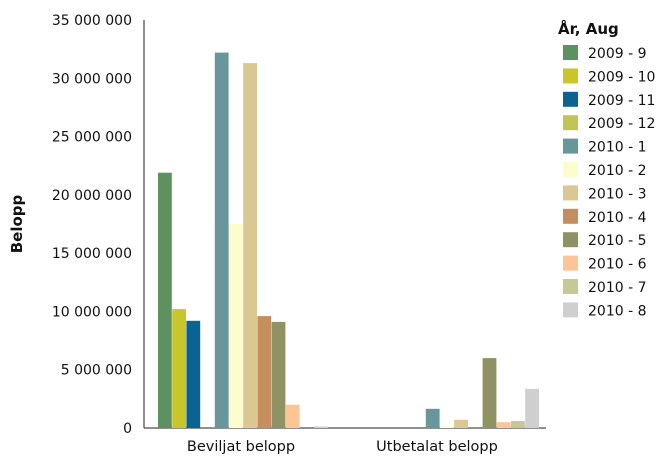 This screenshot has height=458, width=664. What do you see at coordinates (437, 447) in the screenshot?
I see `category-label: Utbetalat belopp` at bounding box center [437, 447].